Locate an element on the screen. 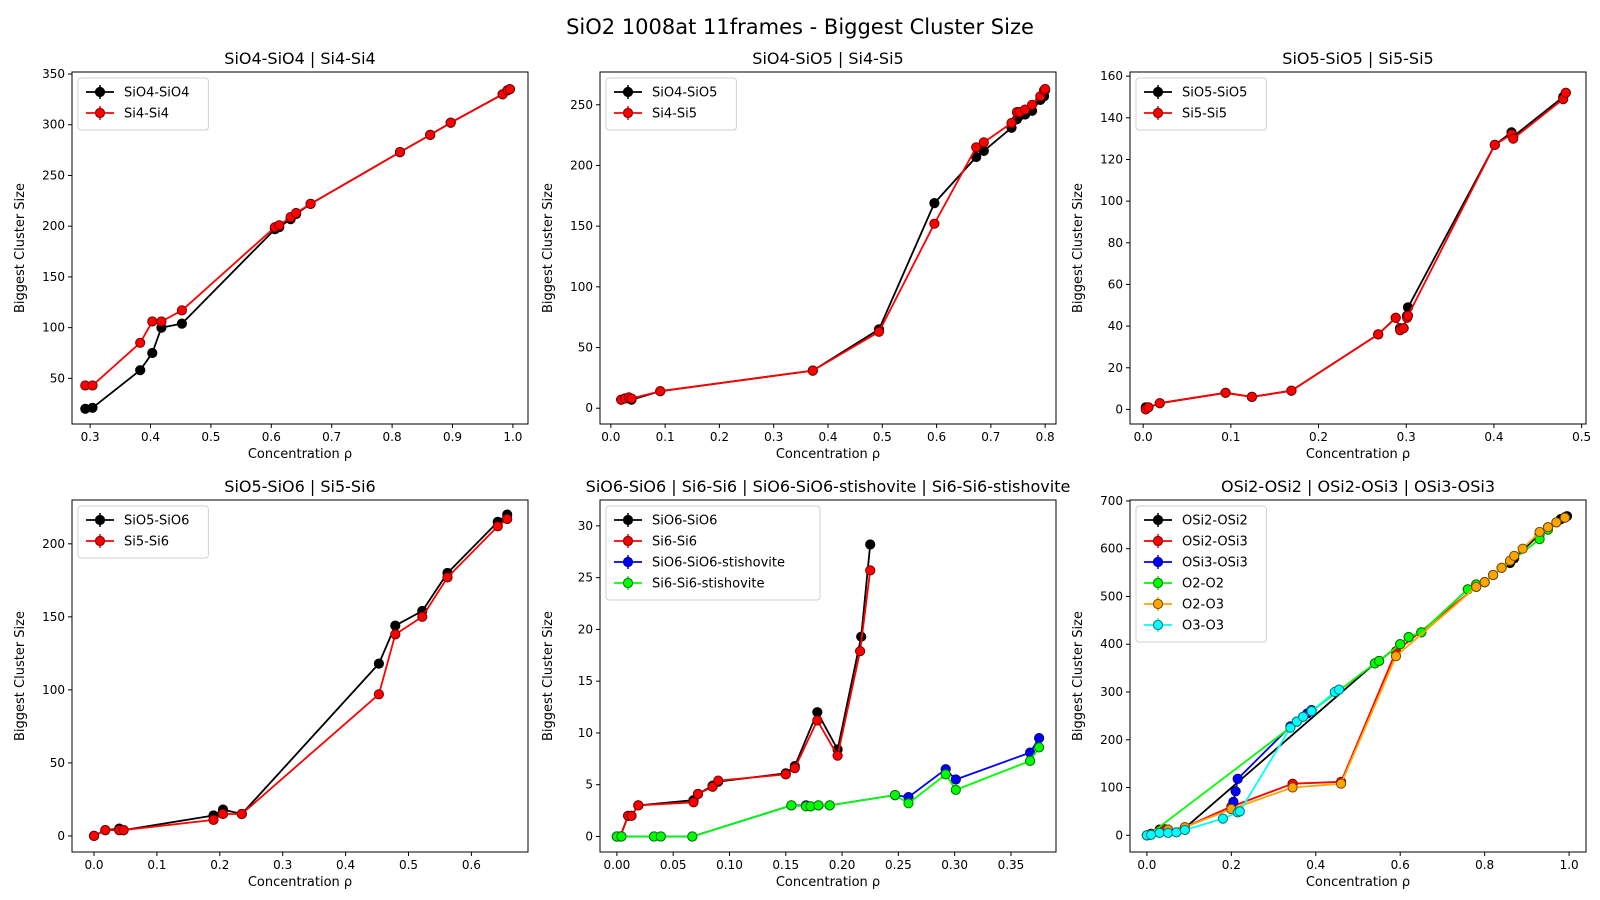 The height and width of the screenshot is (900, 1600). legend-entry: O2-O3 is located at coordinates (1184, 605).